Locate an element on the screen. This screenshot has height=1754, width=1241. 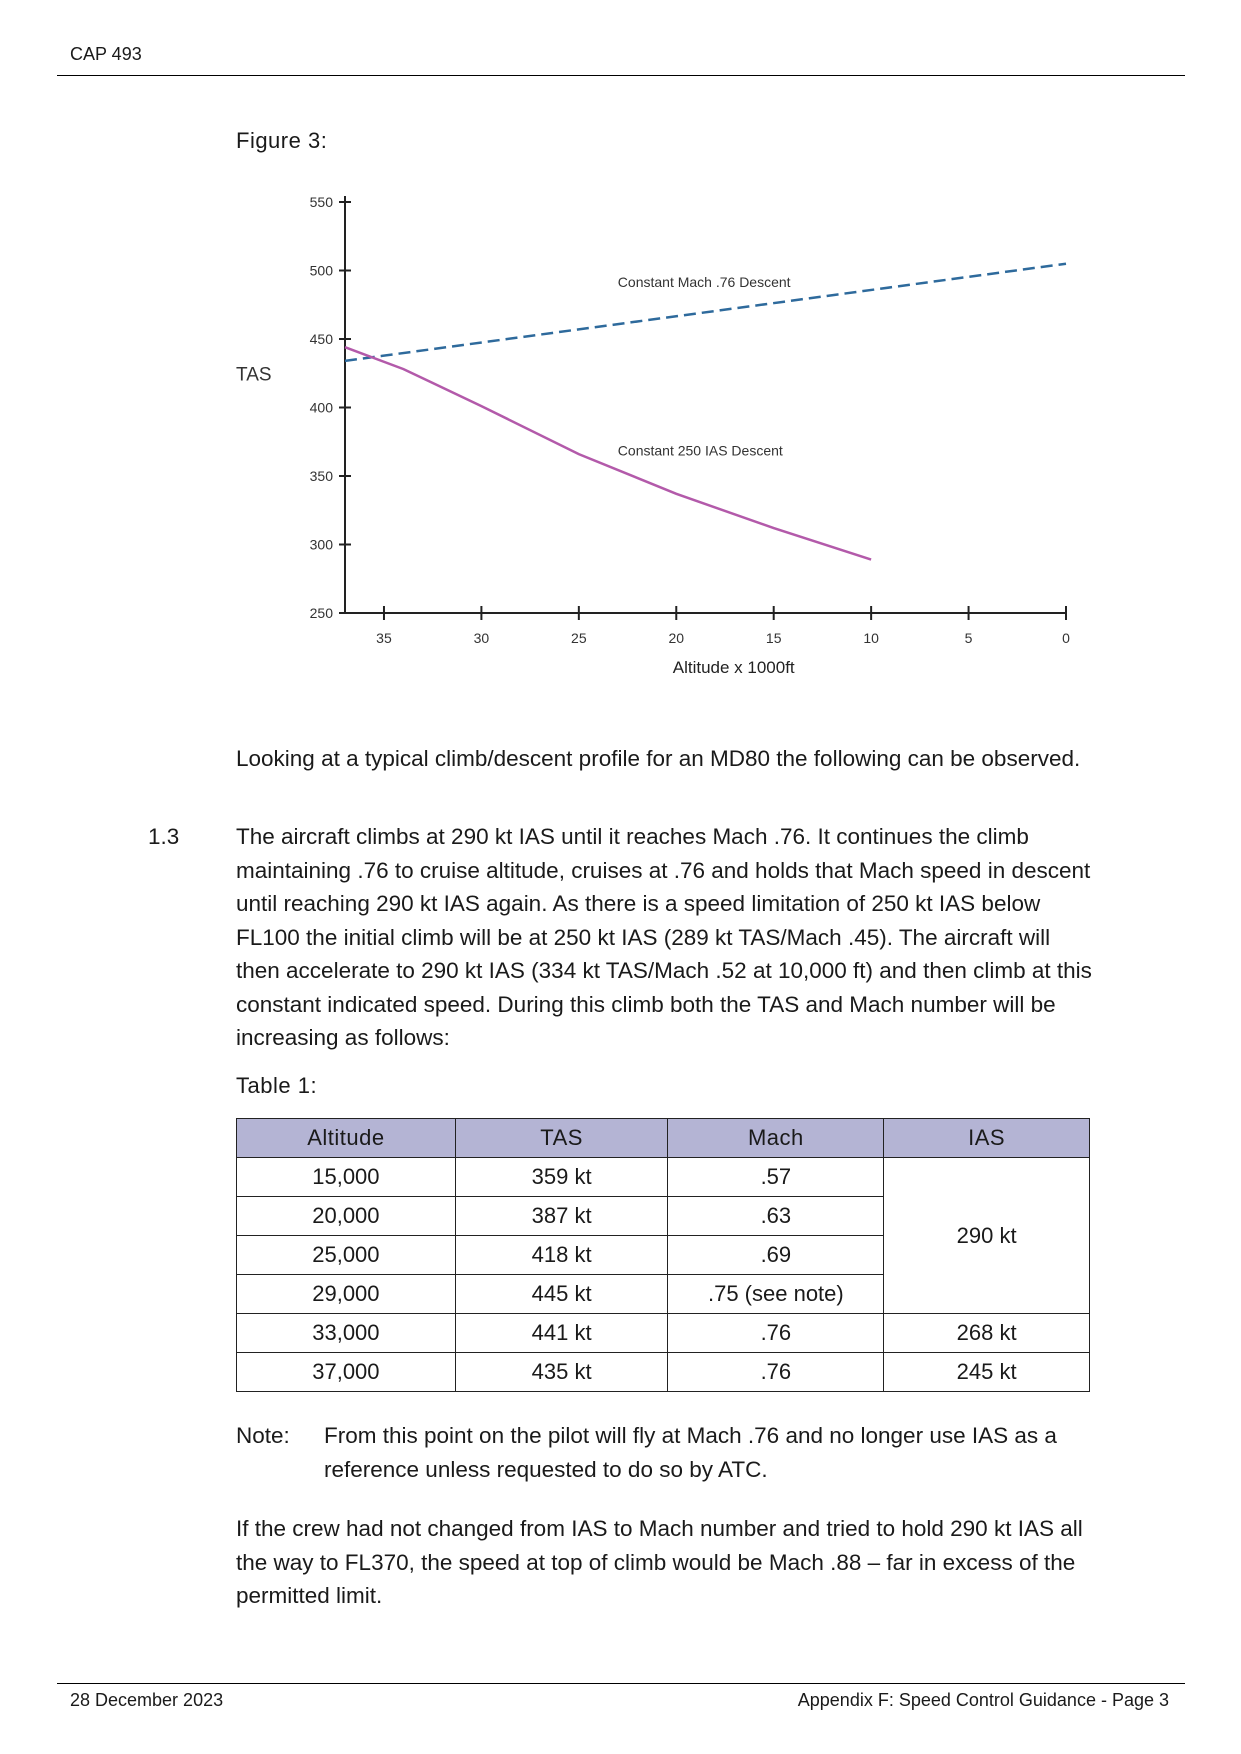
cell-mach: .75 (see note) is located at coordinates (776, 1294).